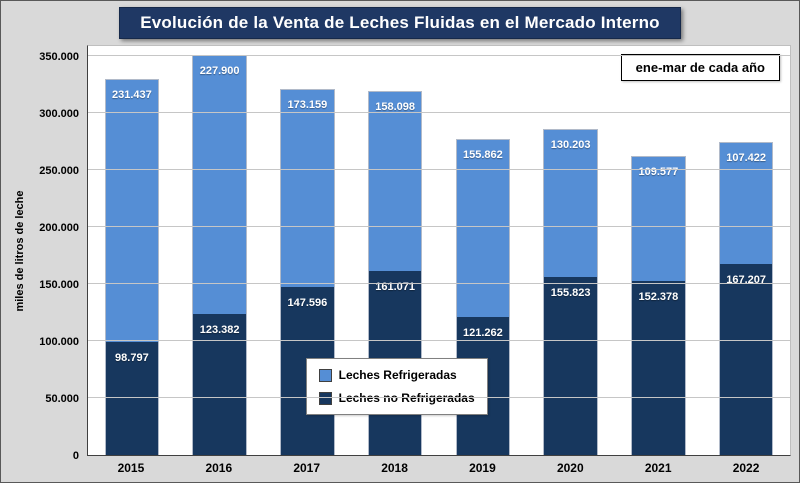 The image size is (800, 483). I want to click on legend-label: Leches no Refrigeradas, so click(406, 398).